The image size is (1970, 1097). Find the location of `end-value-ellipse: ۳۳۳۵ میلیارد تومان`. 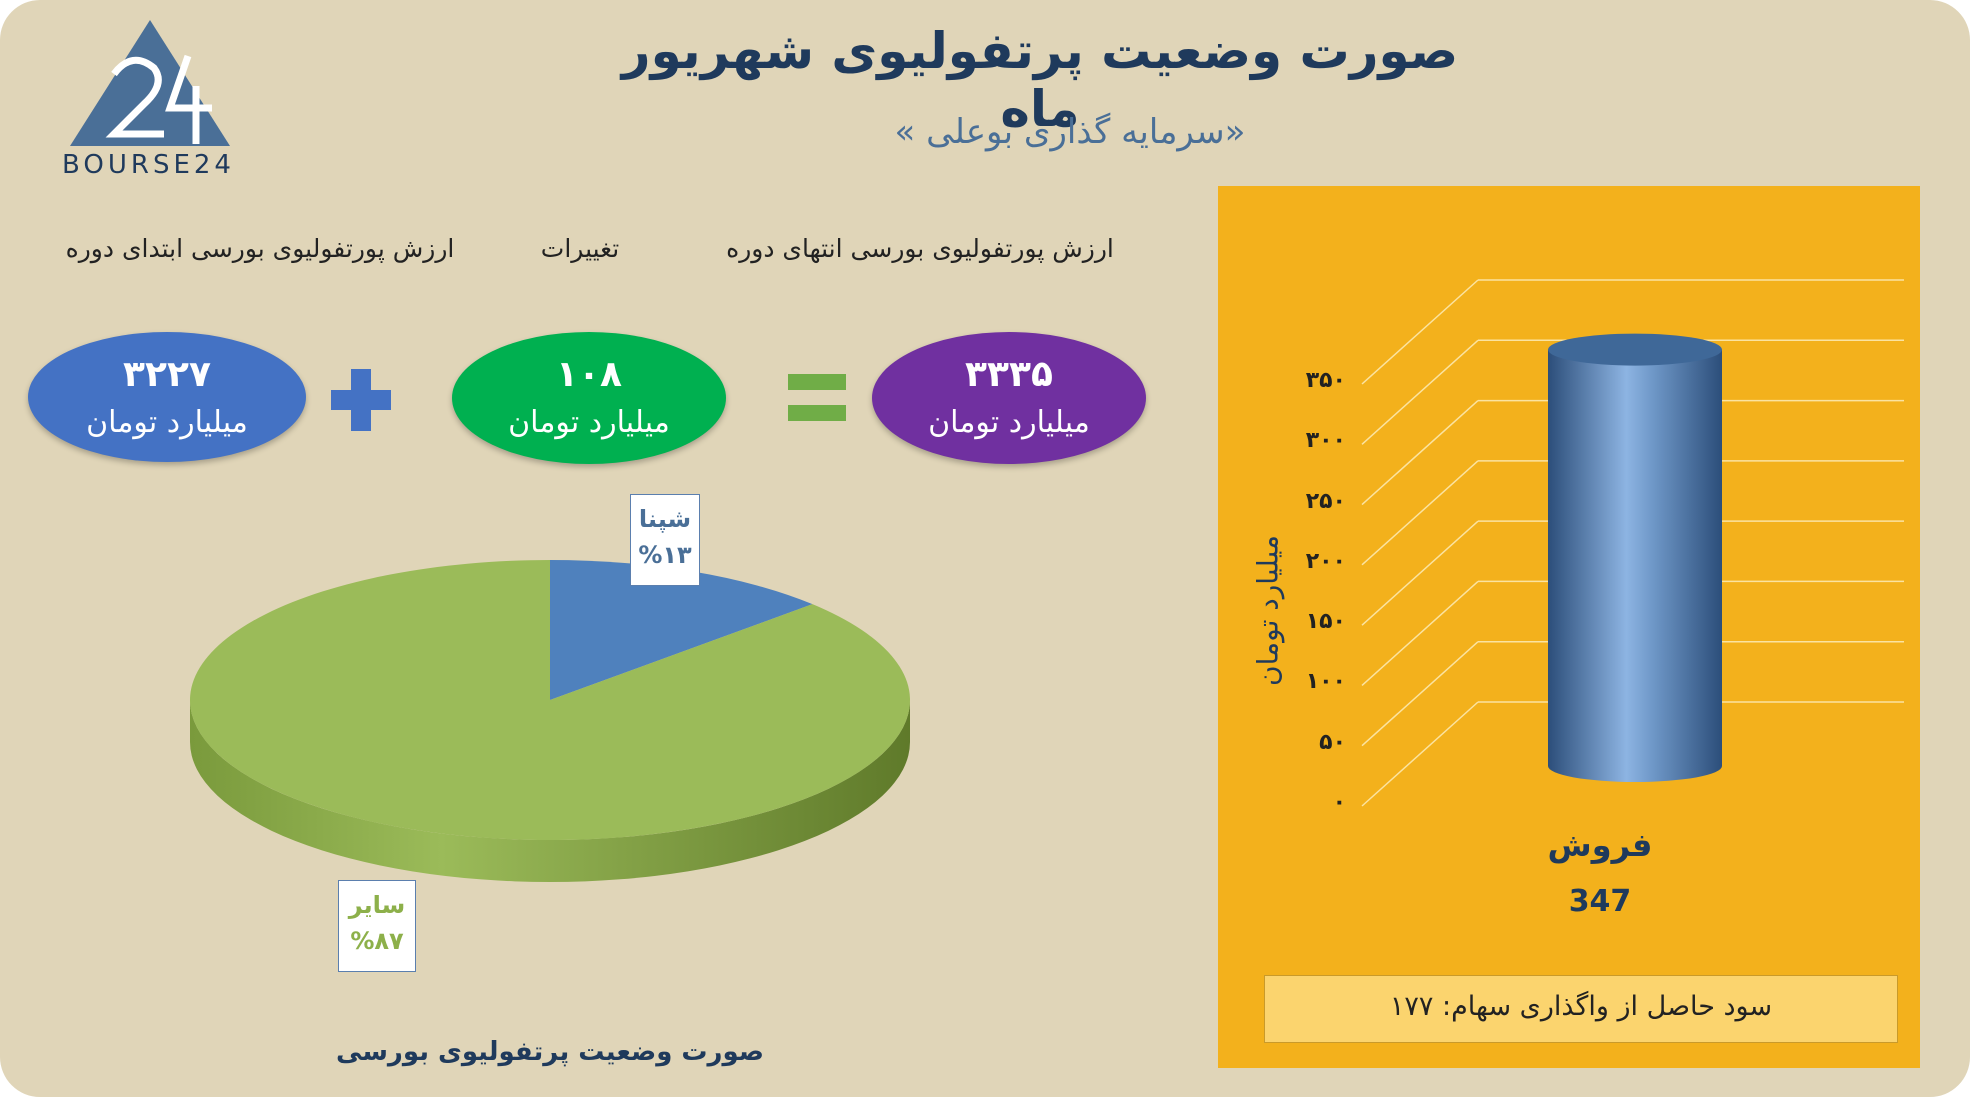

end-value-ellipse: ۳۳۳۵ میلیارد تومان is located at coordinates (1009, 398).